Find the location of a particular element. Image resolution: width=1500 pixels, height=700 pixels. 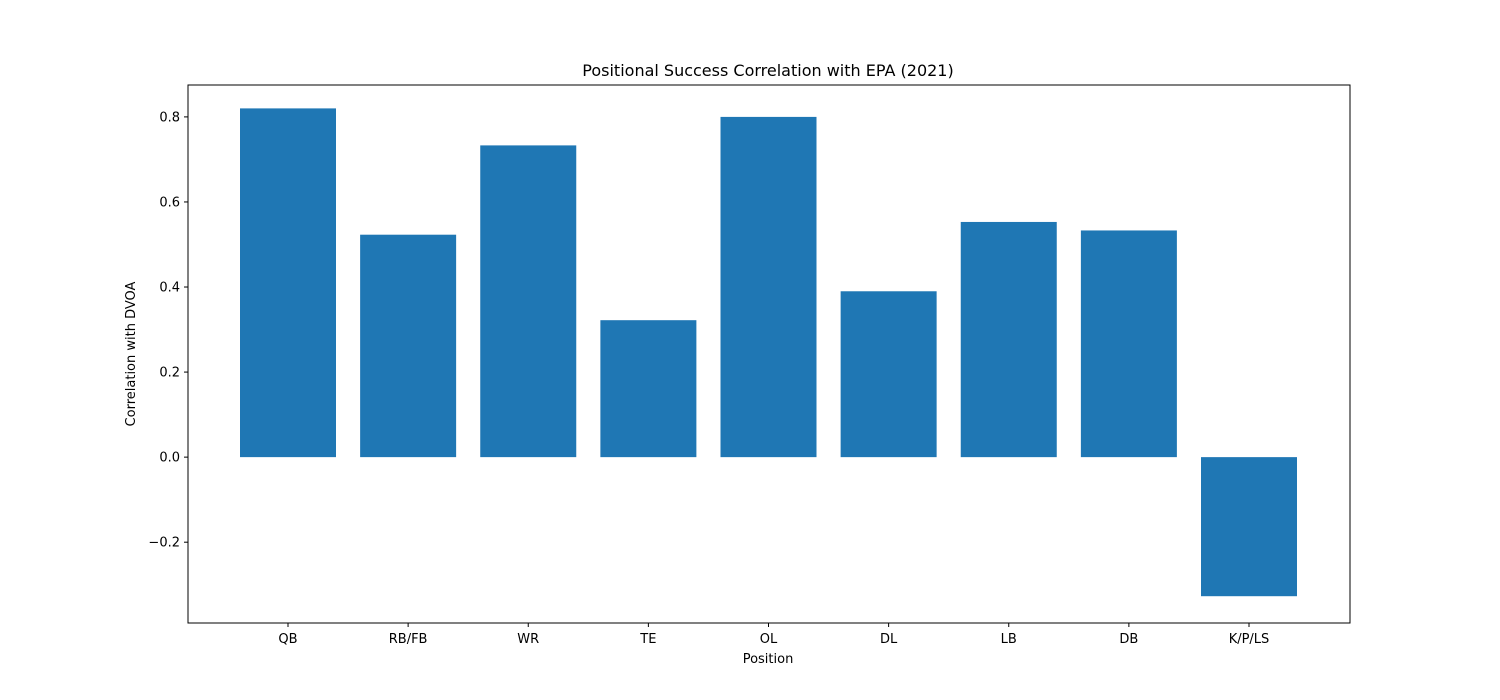

x-axis-label: Position is located at coordinates (768, 659).